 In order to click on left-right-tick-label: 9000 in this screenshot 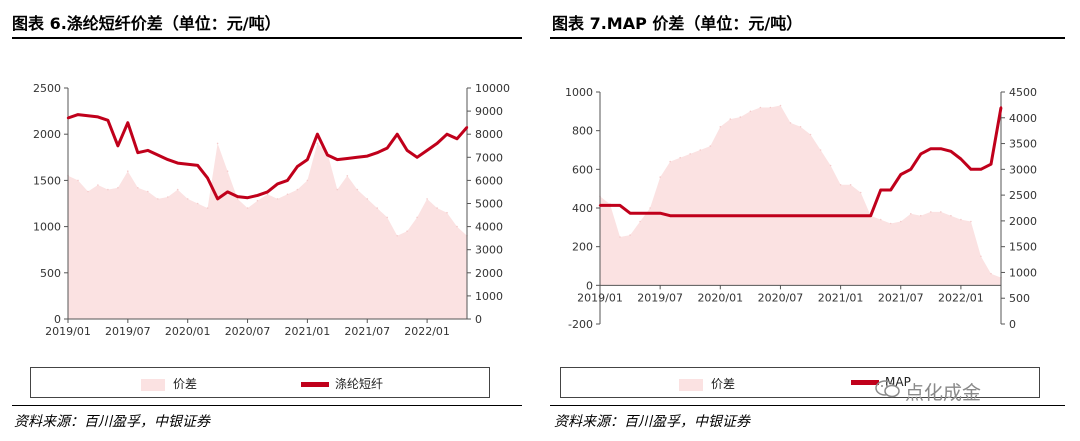, I will do `click(489, 111)`.